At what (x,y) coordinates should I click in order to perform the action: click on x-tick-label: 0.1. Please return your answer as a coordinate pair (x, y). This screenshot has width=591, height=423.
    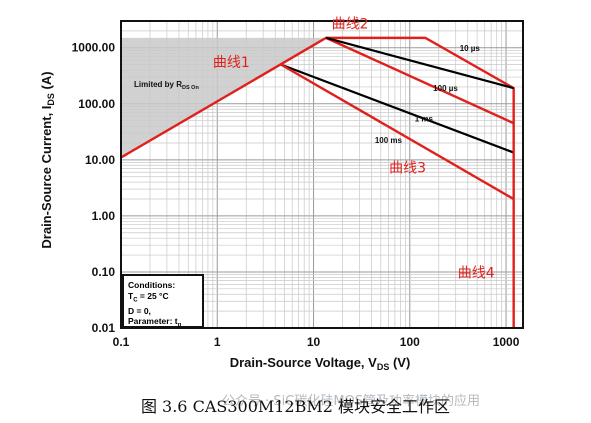
    Looking at the image, I should click on (121, 342).